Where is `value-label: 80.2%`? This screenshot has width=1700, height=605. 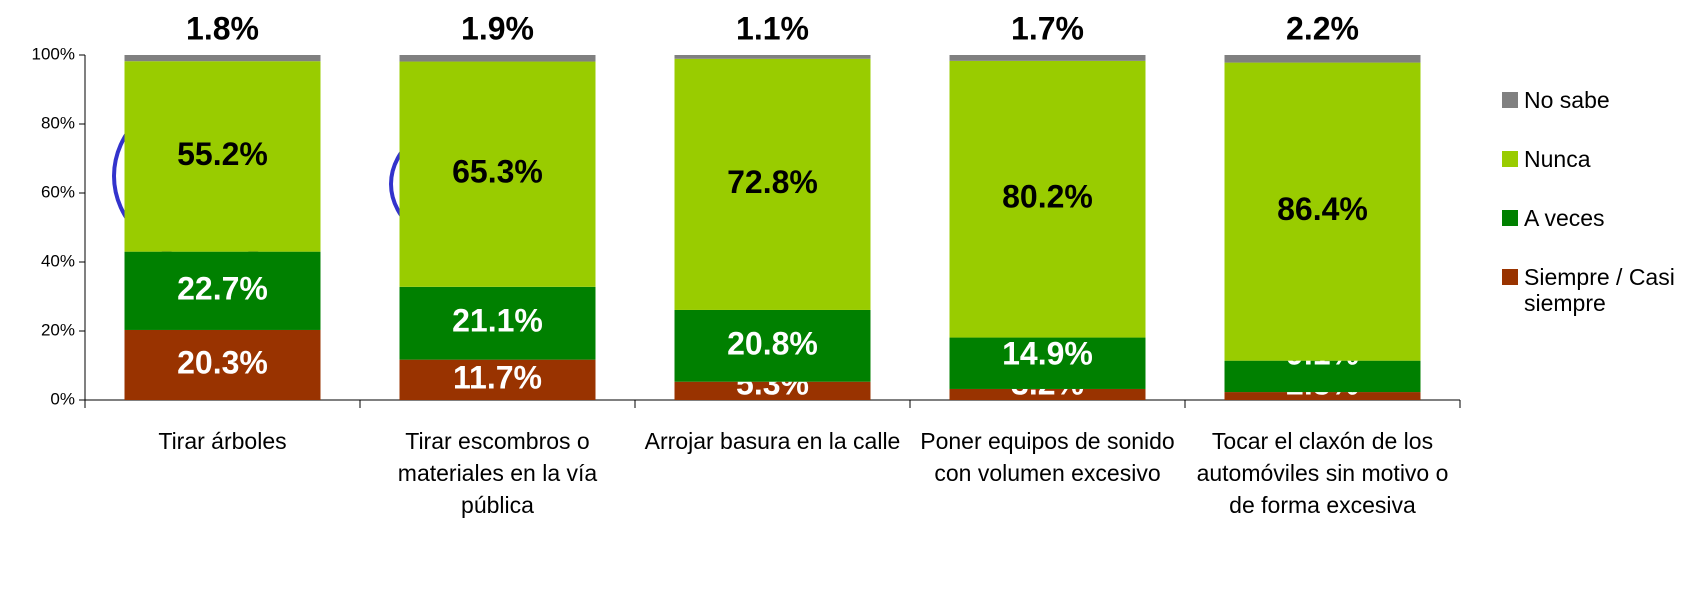
value-label: 80.2% is located at coordinates (1047, 197).